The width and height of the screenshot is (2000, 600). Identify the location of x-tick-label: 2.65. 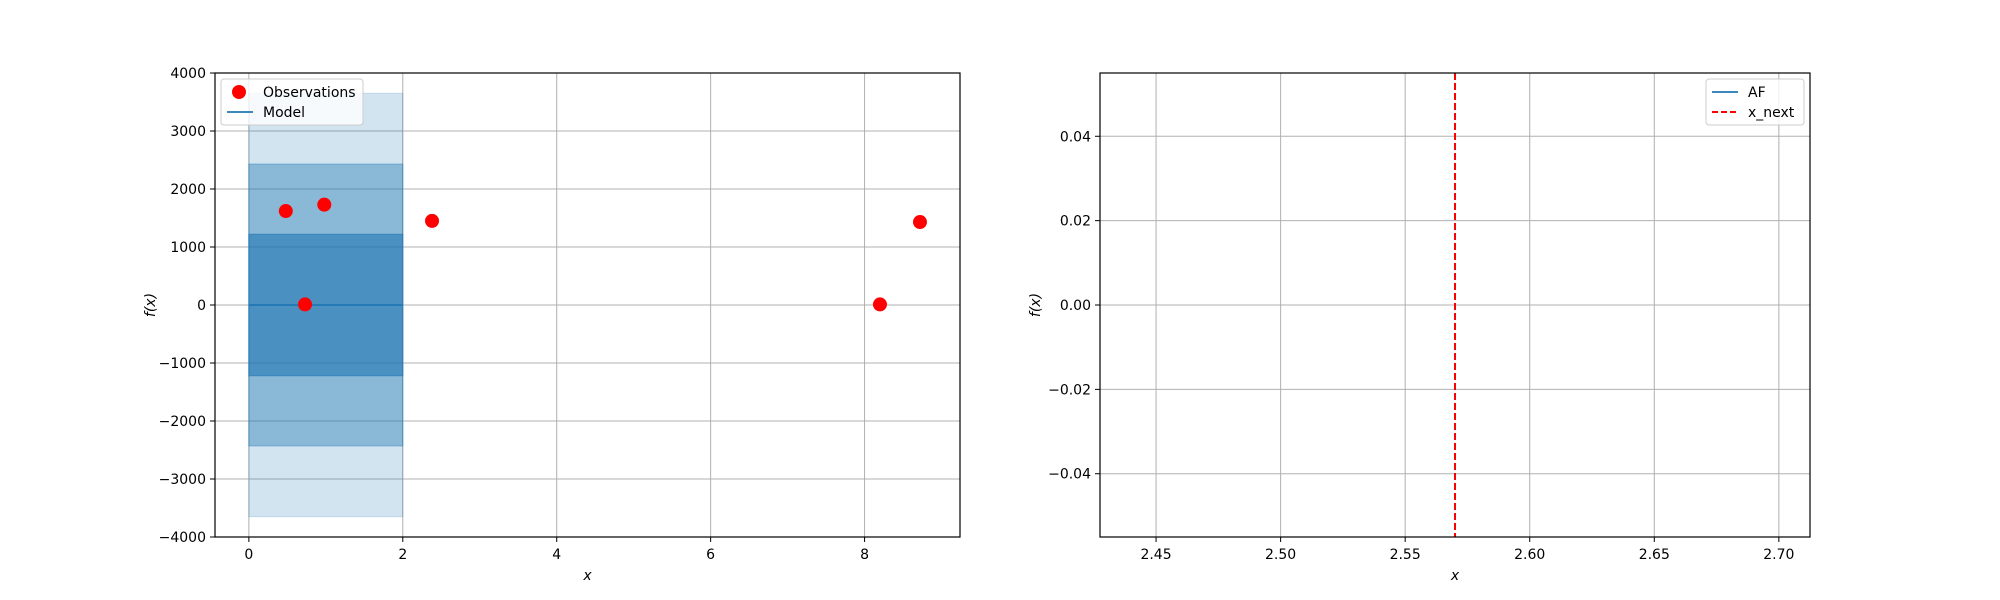
(1654, 555).